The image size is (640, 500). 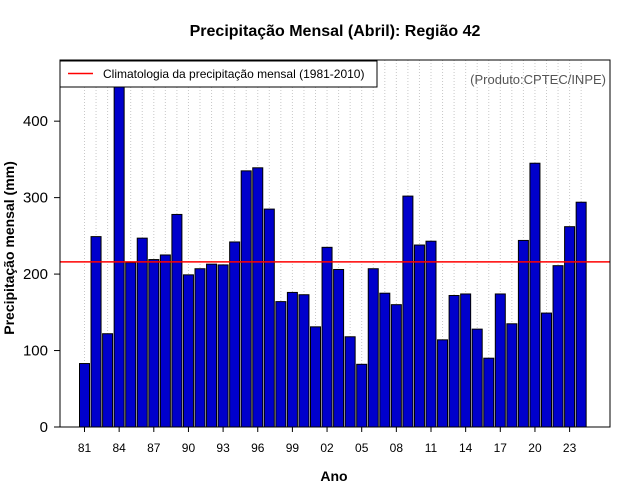 What do you see at coordinates (212, 345) in the screenshot?
I see `bar-1992` at bounding box center [212, 345].